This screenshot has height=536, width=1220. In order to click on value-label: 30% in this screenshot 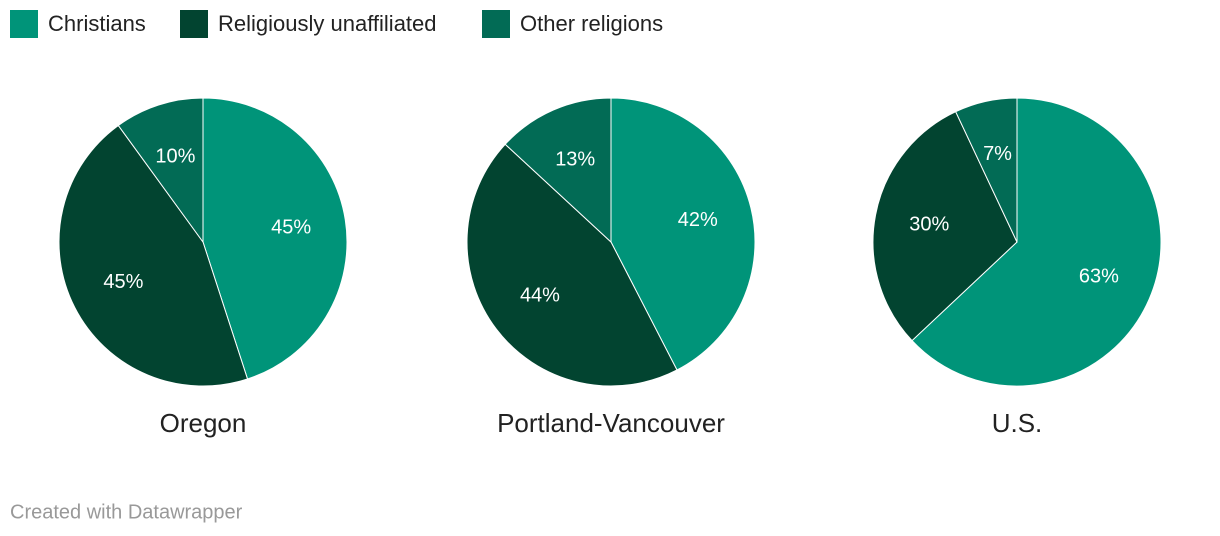, I will do `click(929, 225)`.